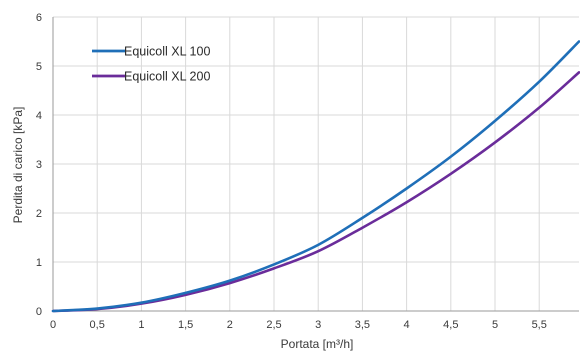 This screenshot has height=352, width=580. I want to click on y-tick-label: 2, so click(39, 214).